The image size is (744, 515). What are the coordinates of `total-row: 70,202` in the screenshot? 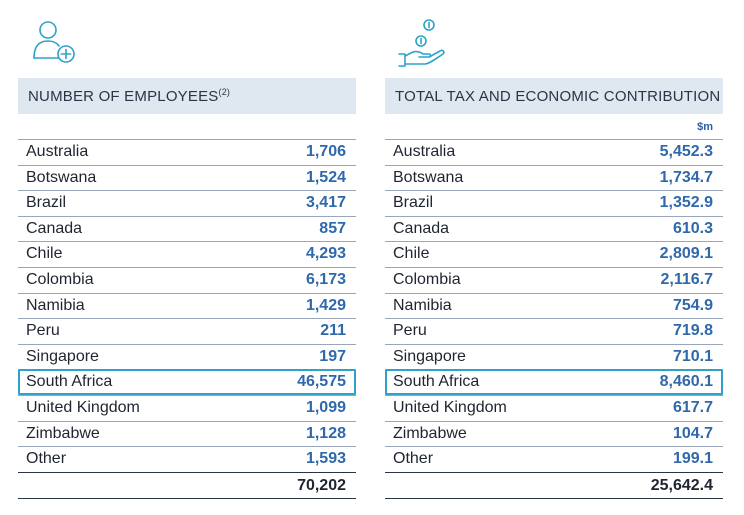 It's located at (187, 485).